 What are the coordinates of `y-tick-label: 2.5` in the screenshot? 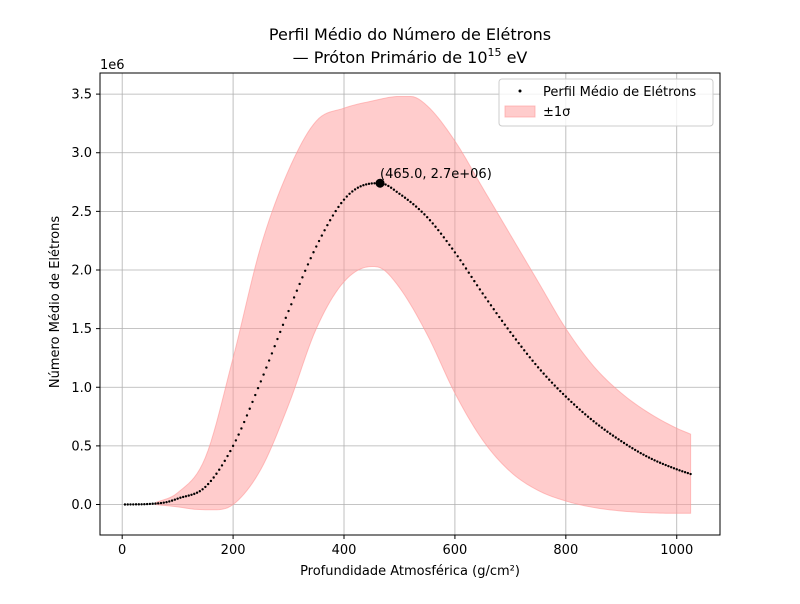 It's located at (81, 212).